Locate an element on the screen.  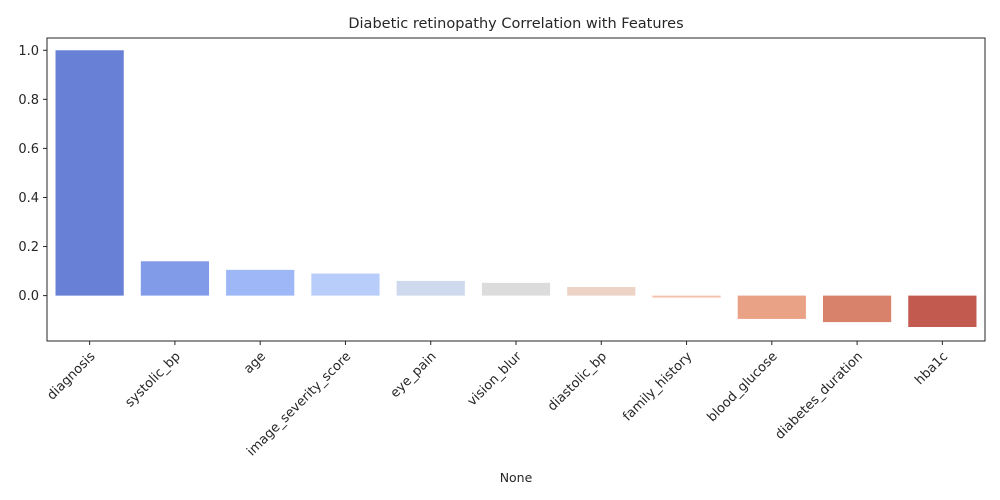
y-tick-label: 0.2 is located at coordinates (28, 247).